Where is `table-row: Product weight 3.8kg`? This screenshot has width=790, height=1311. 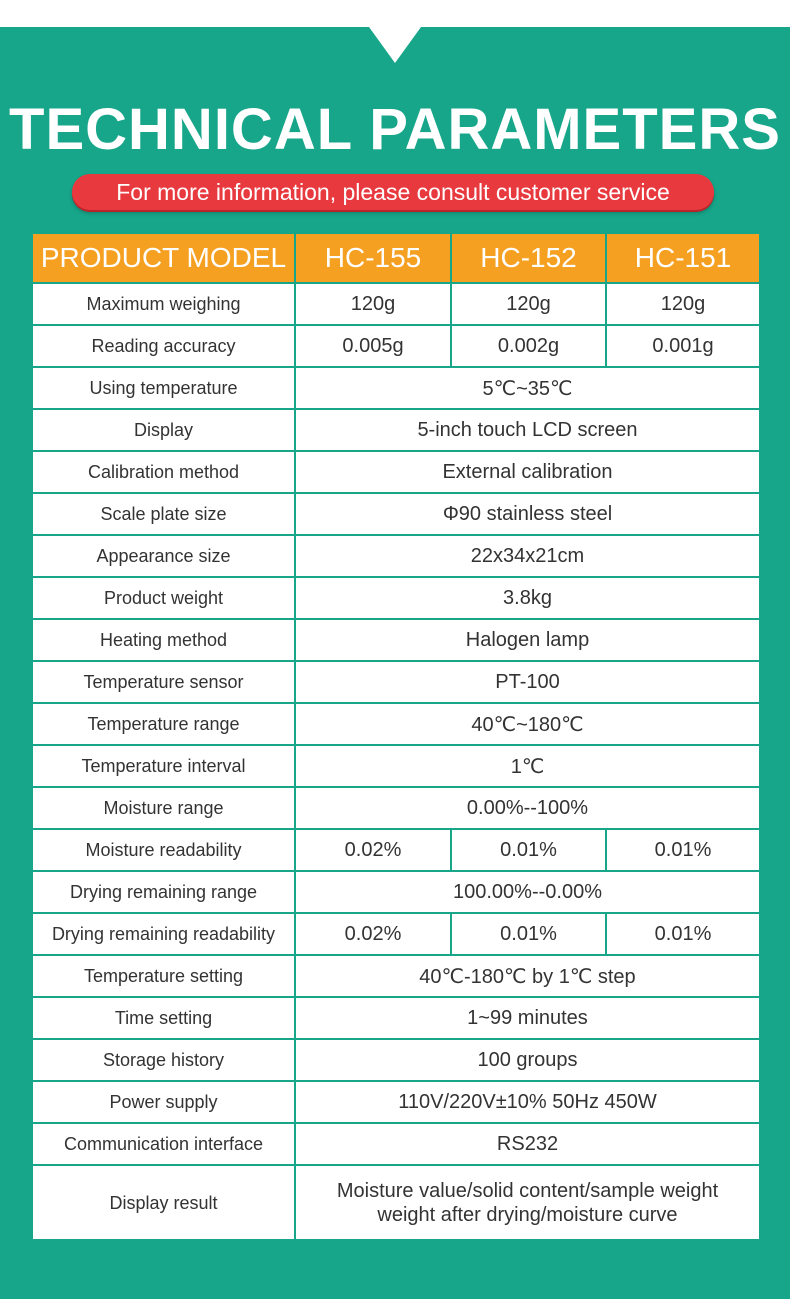 table-row: Product weight 3.8kg is located at coordinates (396, 598).